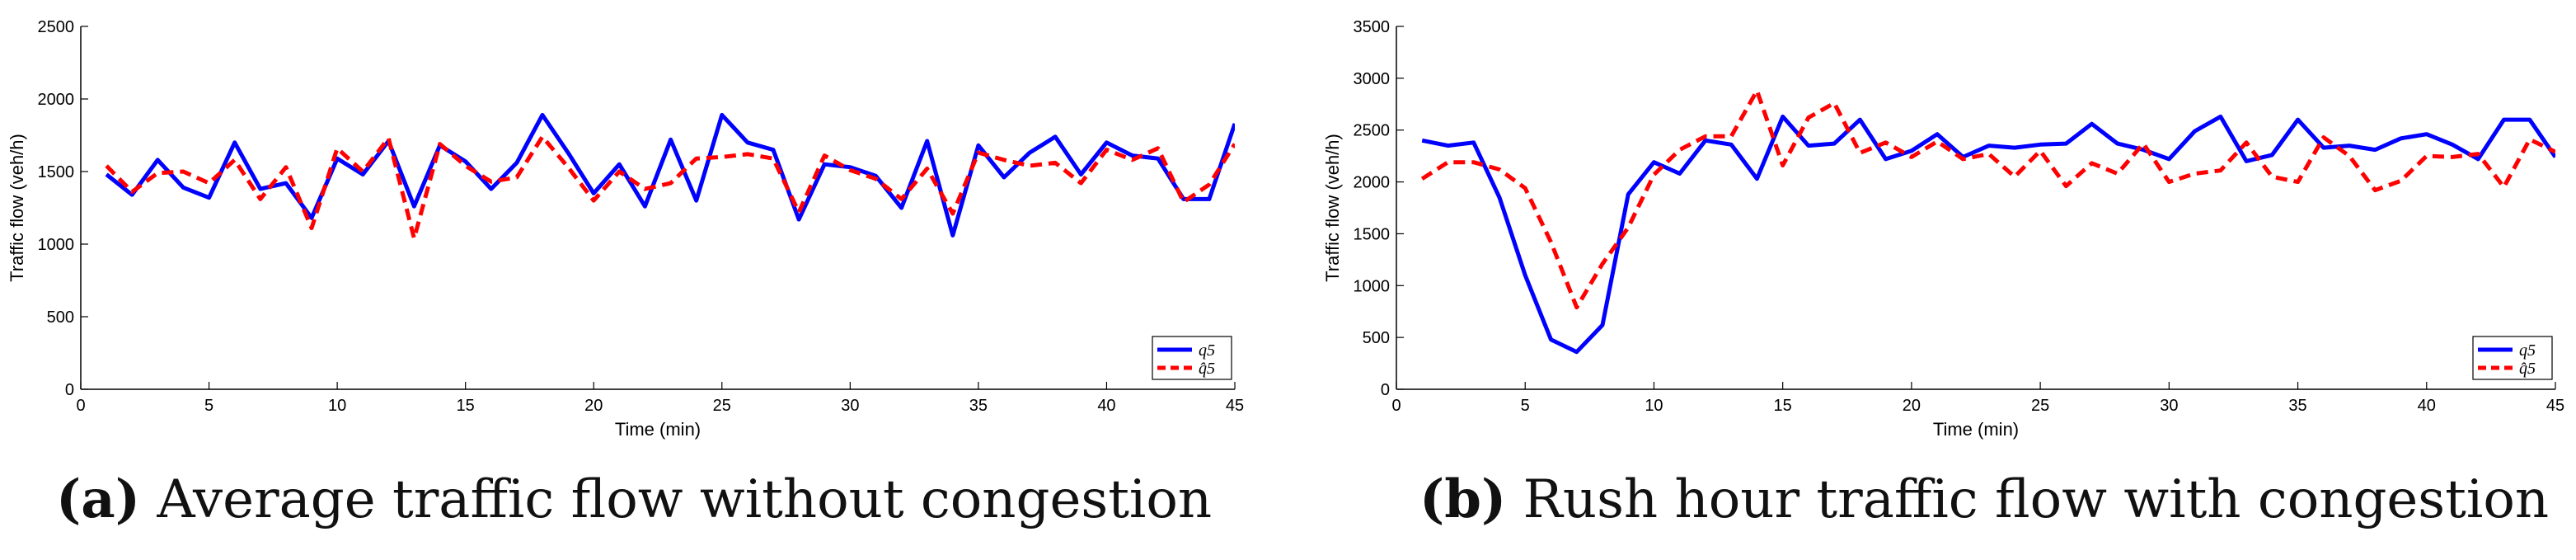 This screenshot has height=560, width=2576. Describe the element at coordinates (670, 187) in the screenshot. I see `series-line-q5-hat` at that location.